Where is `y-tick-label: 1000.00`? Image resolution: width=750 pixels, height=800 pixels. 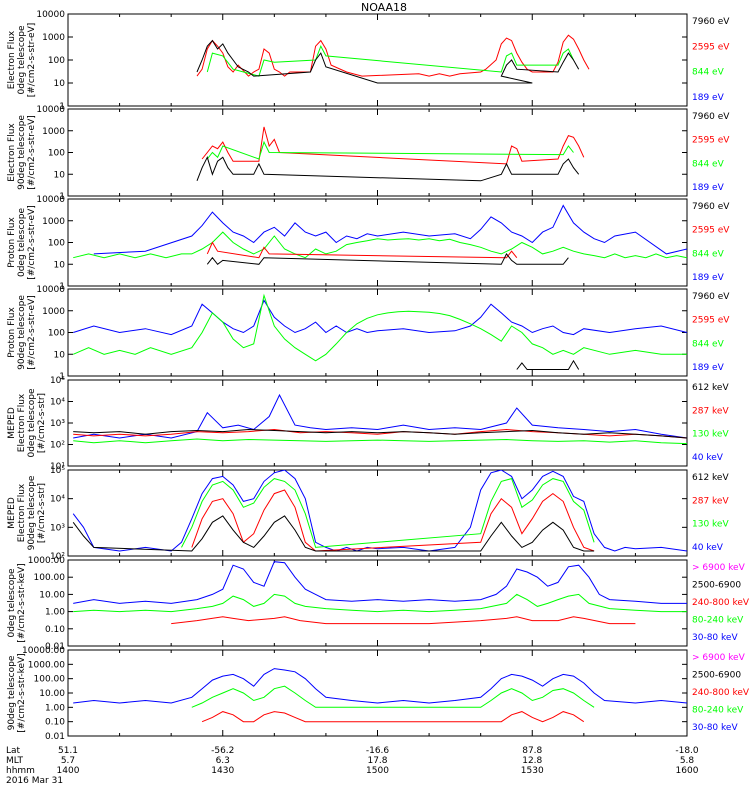 y-tick-label: 1000.00 is located at coordinates (46, 665).